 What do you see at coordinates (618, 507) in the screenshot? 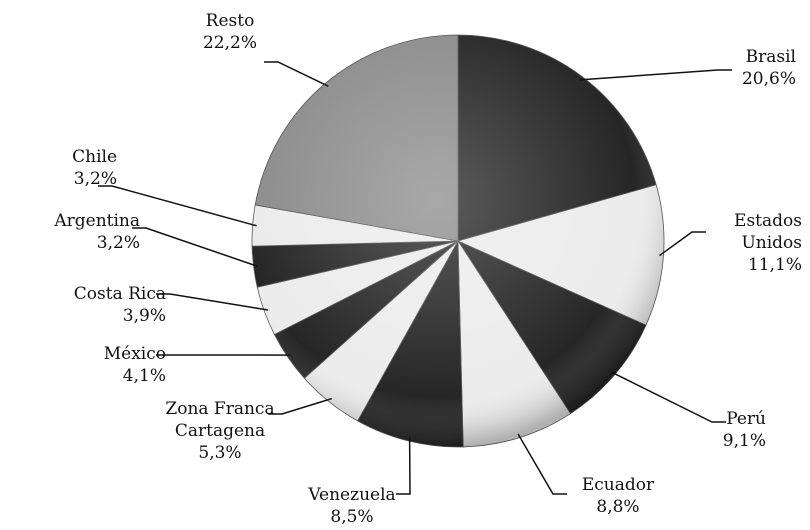
I see `value-label: 8,8%` at bounding box center [618, 507].